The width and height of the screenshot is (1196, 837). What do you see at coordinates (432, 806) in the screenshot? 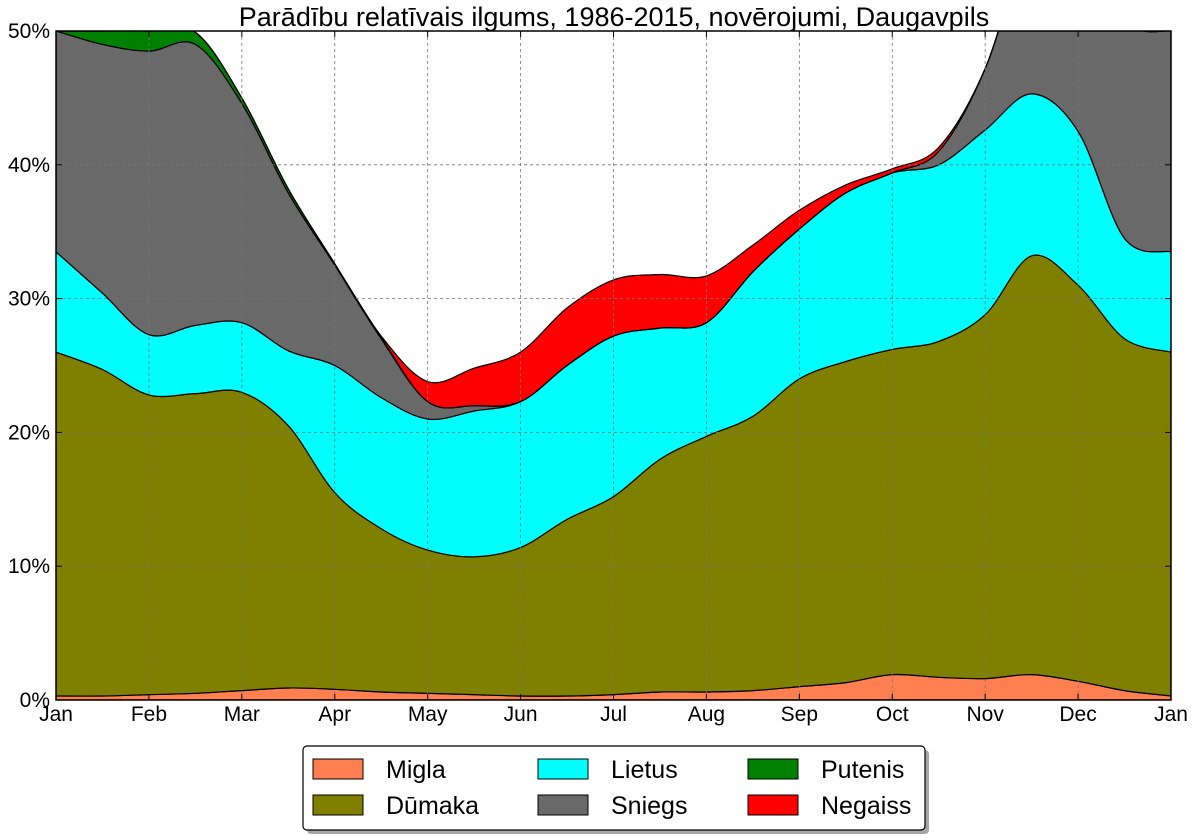
I see `legend-label: Dūmaka` at bounding box center [432, 806].